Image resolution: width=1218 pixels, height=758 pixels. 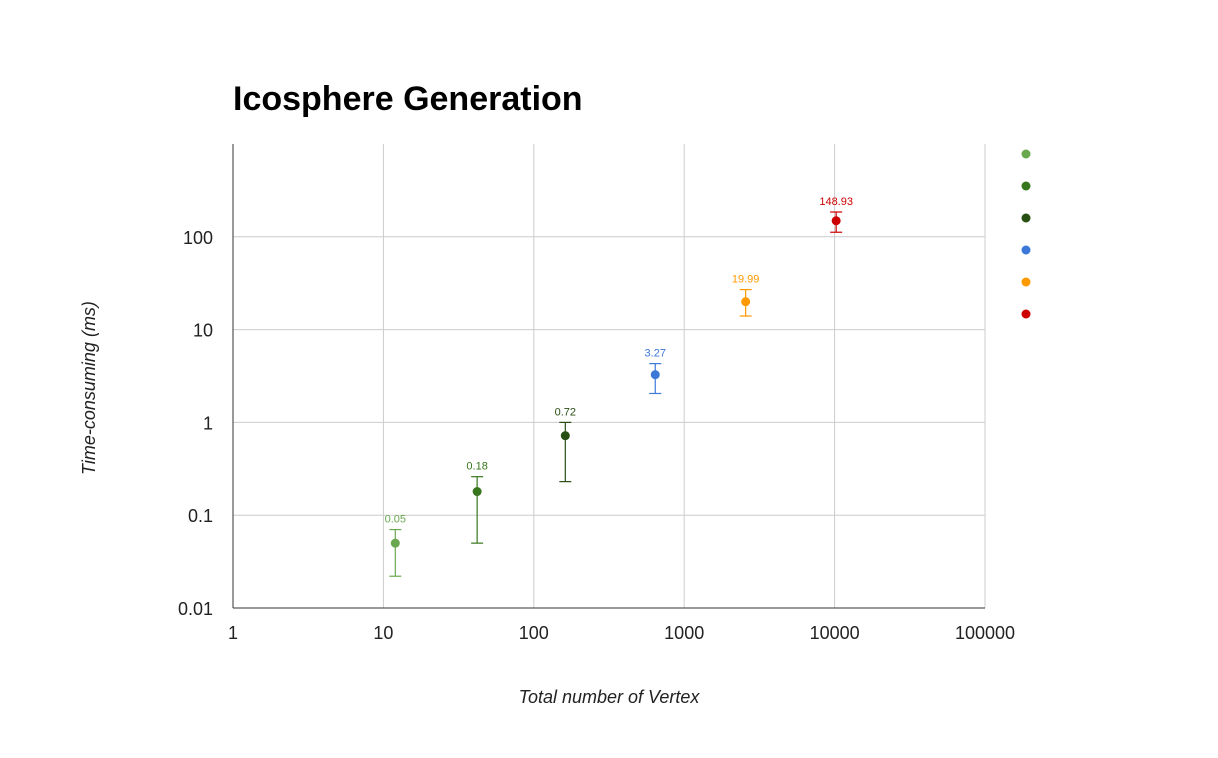 What do you see at coordinates (565, 412) in the screenshot?
I see `data-label: 0.72` at bounding box center [565, 412].